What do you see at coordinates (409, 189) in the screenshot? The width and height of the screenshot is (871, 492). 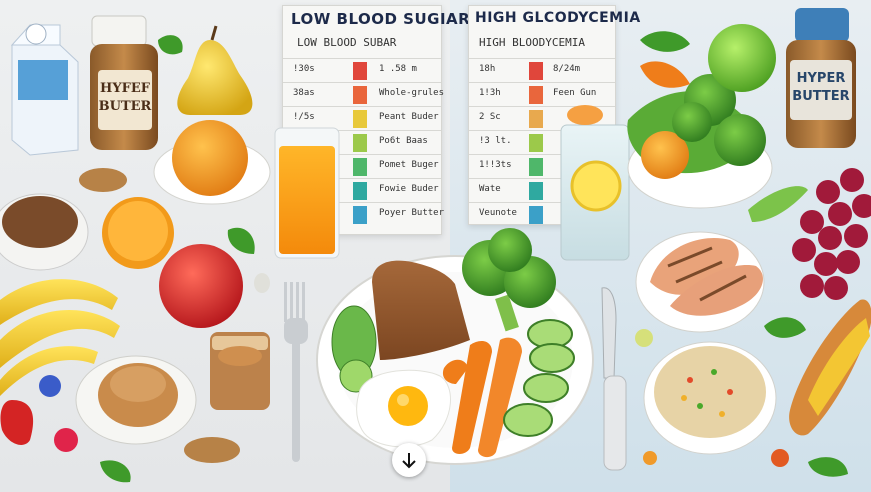 I see `row-food: Fowie Buder` at bounding box center [409, 189].